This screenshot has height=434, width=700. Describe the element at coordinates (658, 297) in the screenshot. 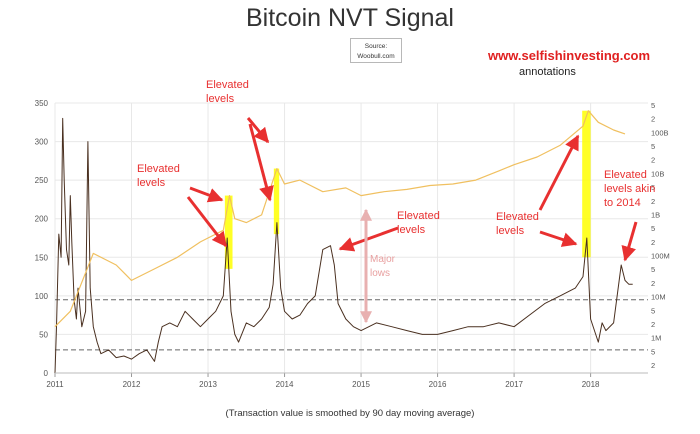

I see `y2-tick-label: 10M` at that location.